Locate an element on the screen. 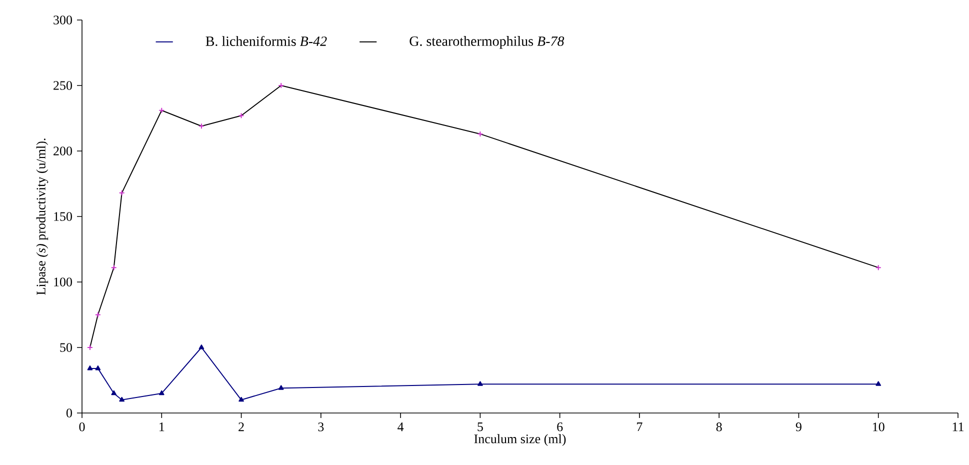  y-tick-label: 50 is located at coordinates (66, 347).